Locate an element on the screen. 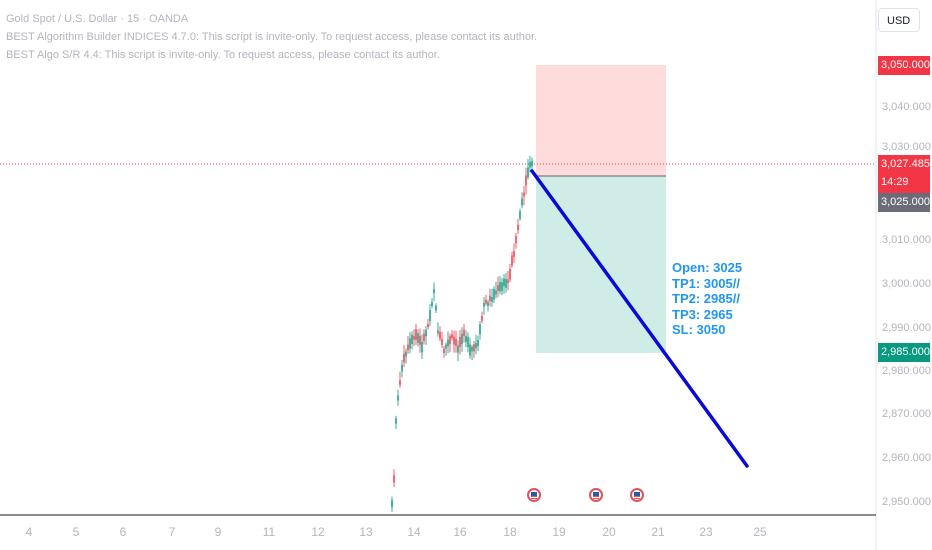 The height and width of the screenshot is (550, 932). risk-zone is located at coordinates (601, 120).